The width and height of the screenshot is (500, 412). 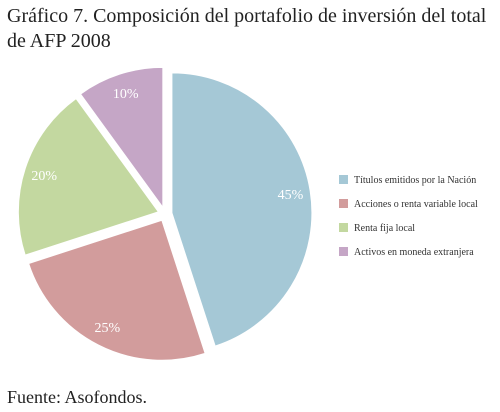 I want to click on legend-label: Acciones o renta variable local, so click(x=416, y=204).